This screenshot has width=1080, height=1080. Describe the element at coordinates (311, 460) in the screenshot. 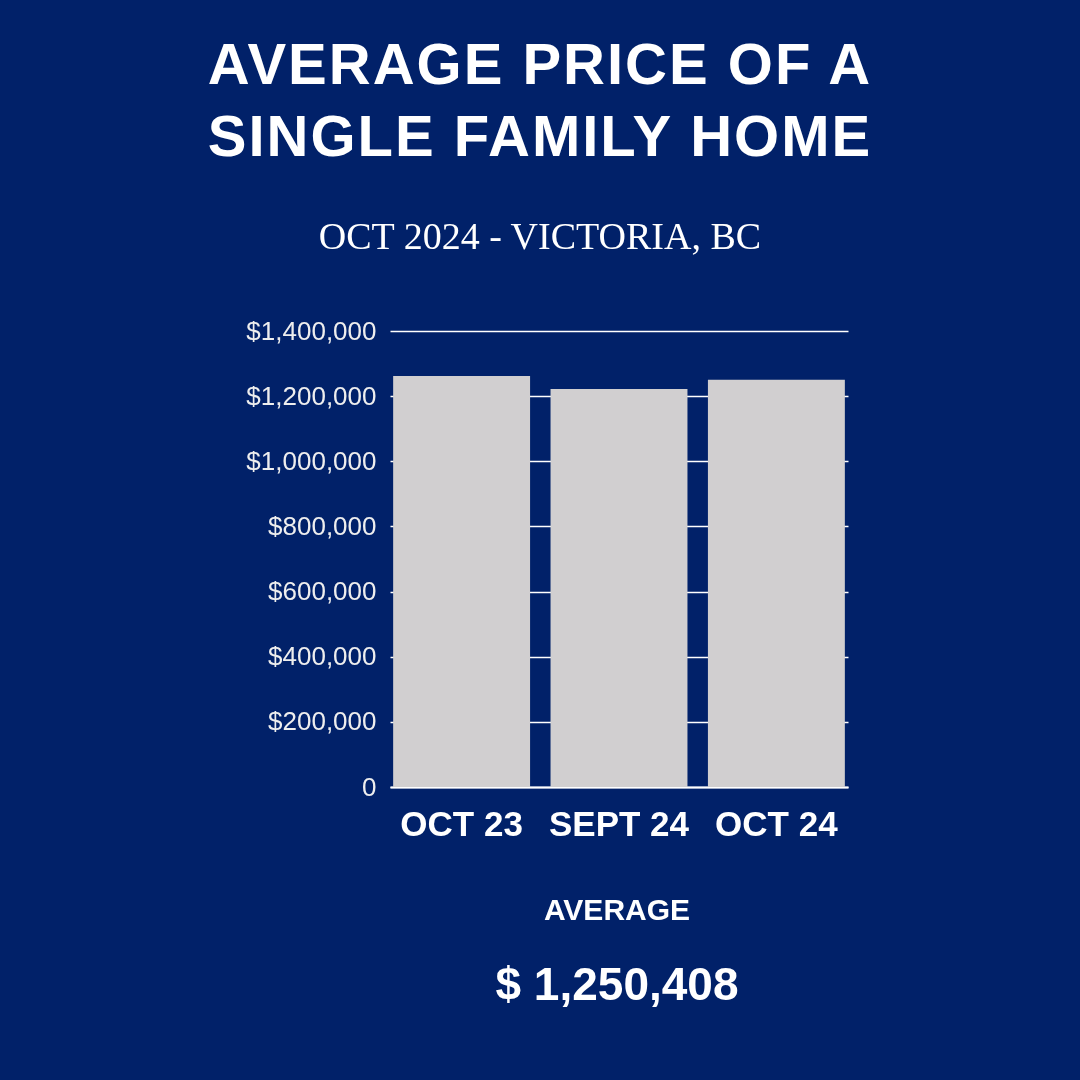

I see `y-tick-label: $1,000,000` at that location.